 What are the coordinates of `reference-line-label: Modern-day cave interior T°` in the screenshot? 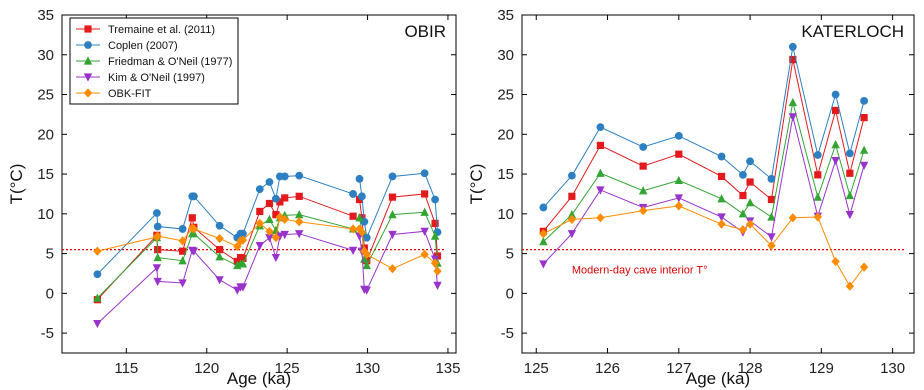 It's located at (640, 271).